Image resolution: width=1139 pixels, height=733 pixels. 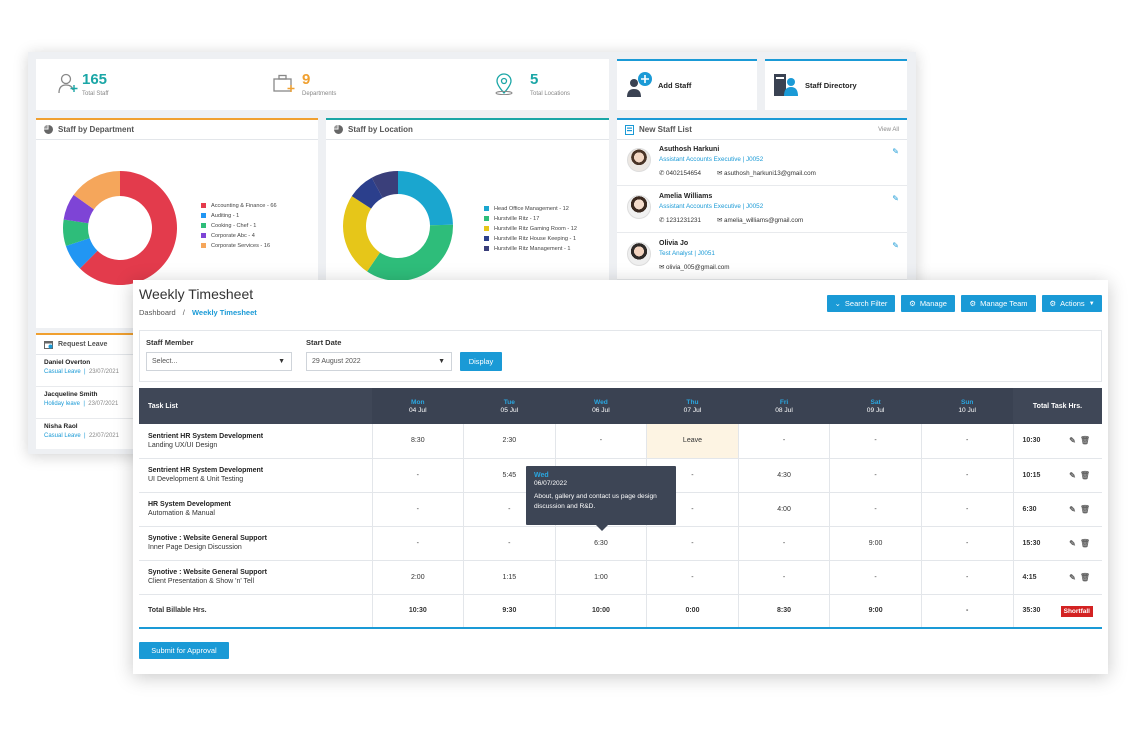 What do you see at coordinates (530, 229) in the screenshot?
I see `legend-item: Hurstville Ritz Gaming Room - 12` at bounding box center [530, 229].